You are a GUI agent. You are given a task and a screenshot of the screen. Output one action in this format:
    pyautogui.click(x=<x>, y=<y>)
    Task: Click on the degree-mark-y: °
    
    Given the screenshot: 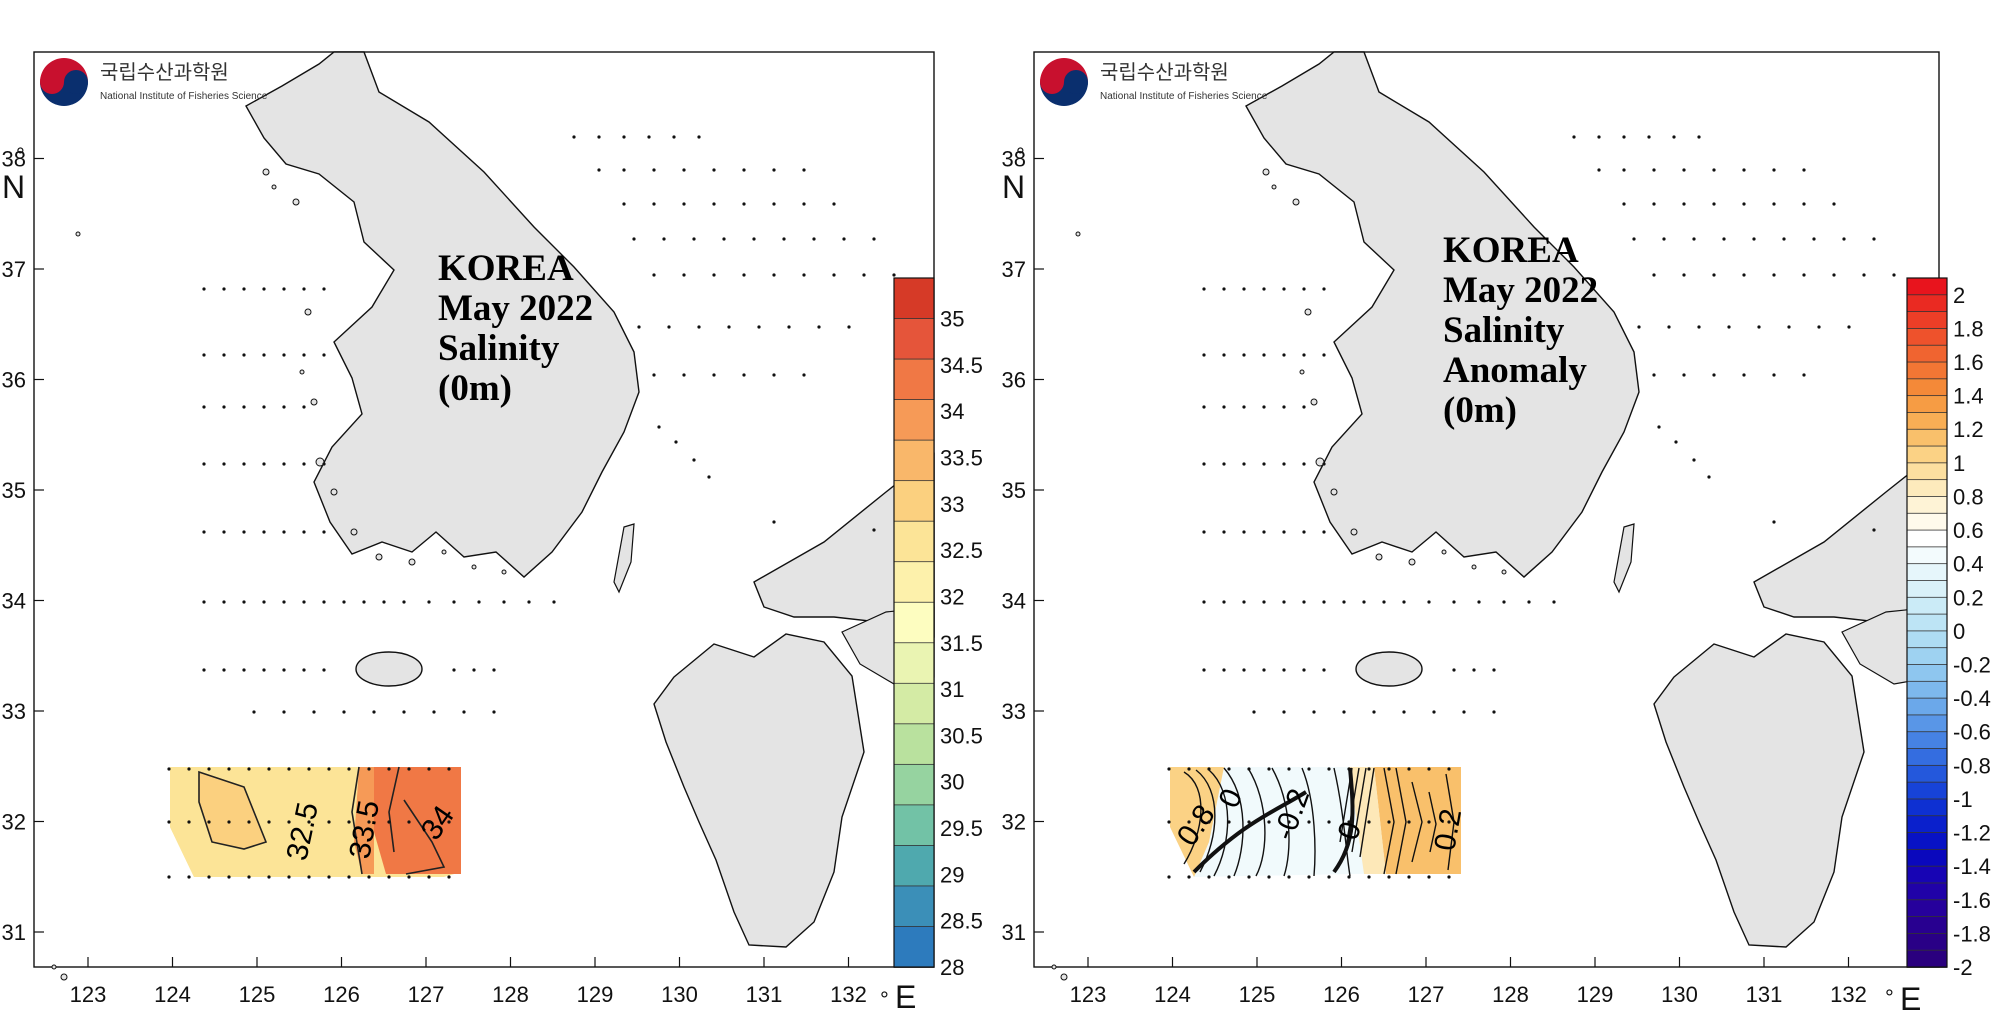 What is the action you would take?
    pyautogui.click(x=1020, y=155)
    